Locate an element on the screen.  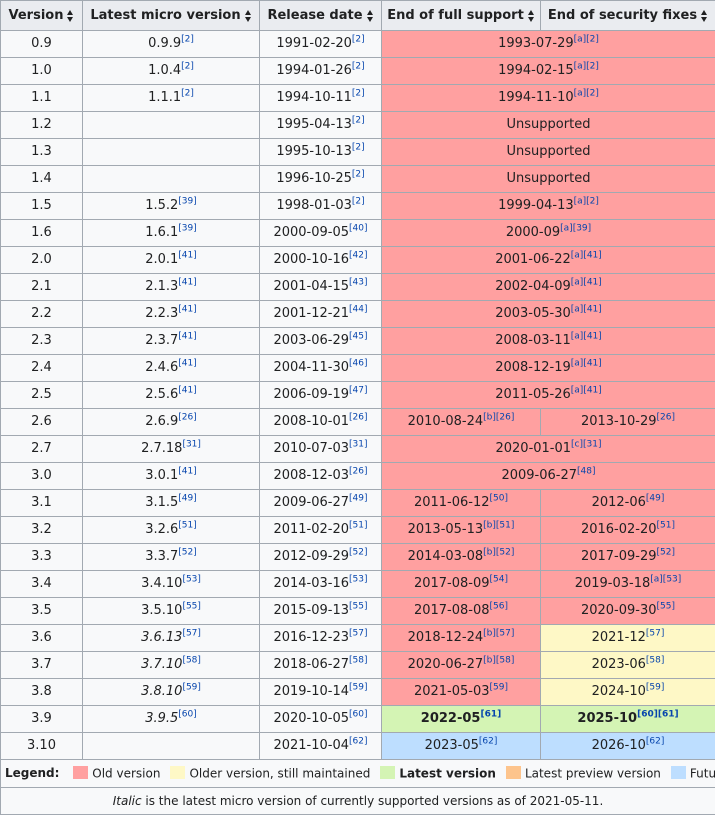
reference-link: [48] is located at coordinates (586, 472).